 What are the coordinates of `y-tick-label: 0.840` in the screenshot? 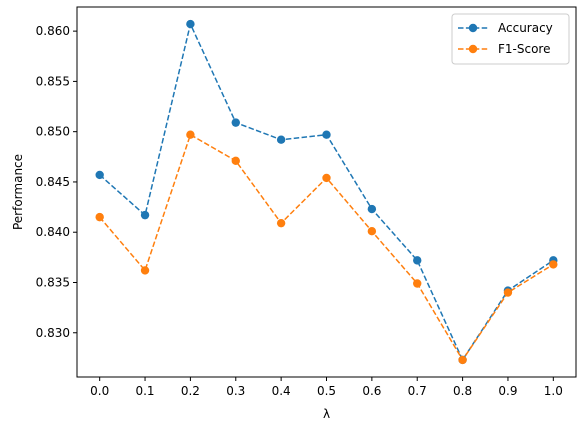 It's located at (53, 232).